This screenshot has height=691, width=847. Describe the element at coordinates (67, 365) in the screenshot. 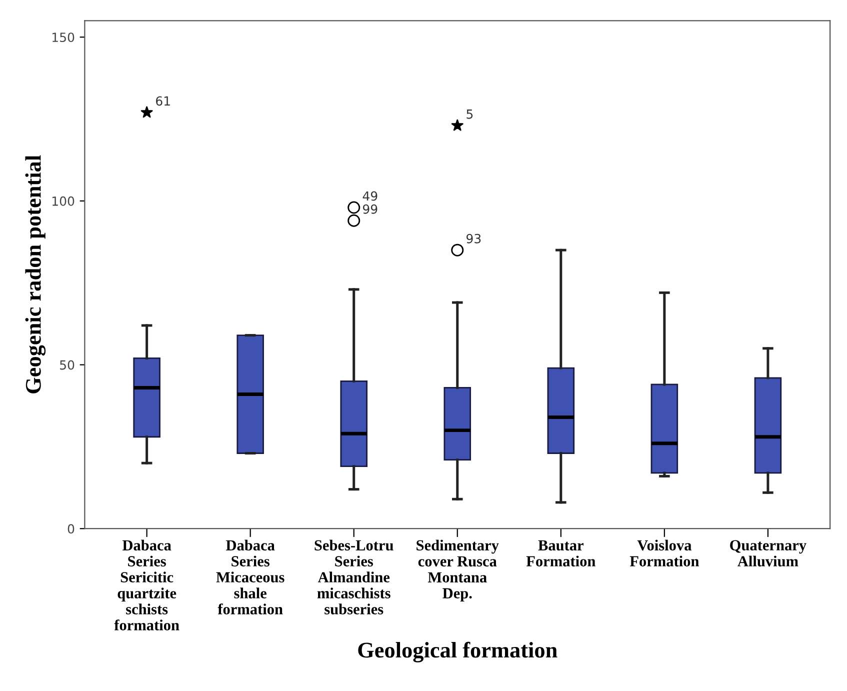

I see `y-tick-label: 50` at that location.